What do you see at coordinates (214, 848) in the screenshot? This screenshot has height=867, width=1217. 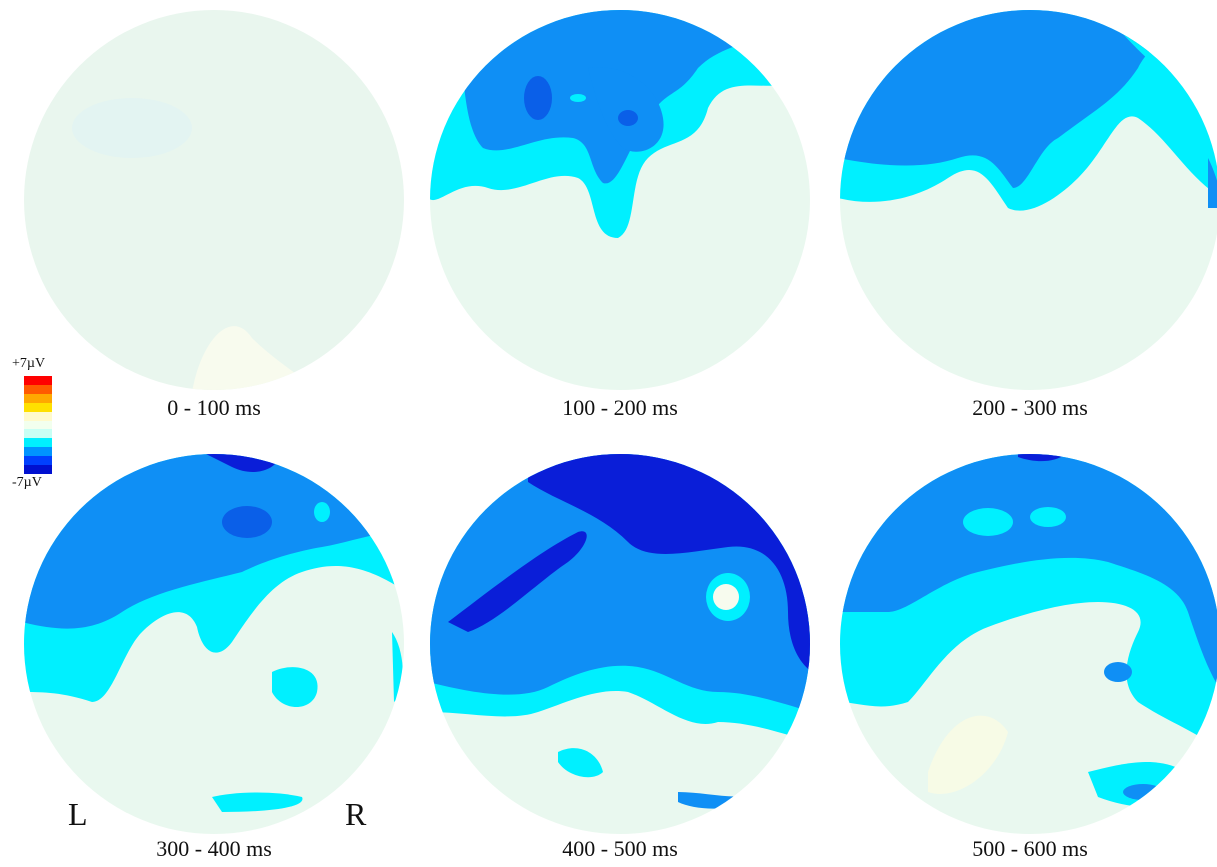 I see `caption-300-400: 300 - 400 ms` at bounding box center [214, 848].